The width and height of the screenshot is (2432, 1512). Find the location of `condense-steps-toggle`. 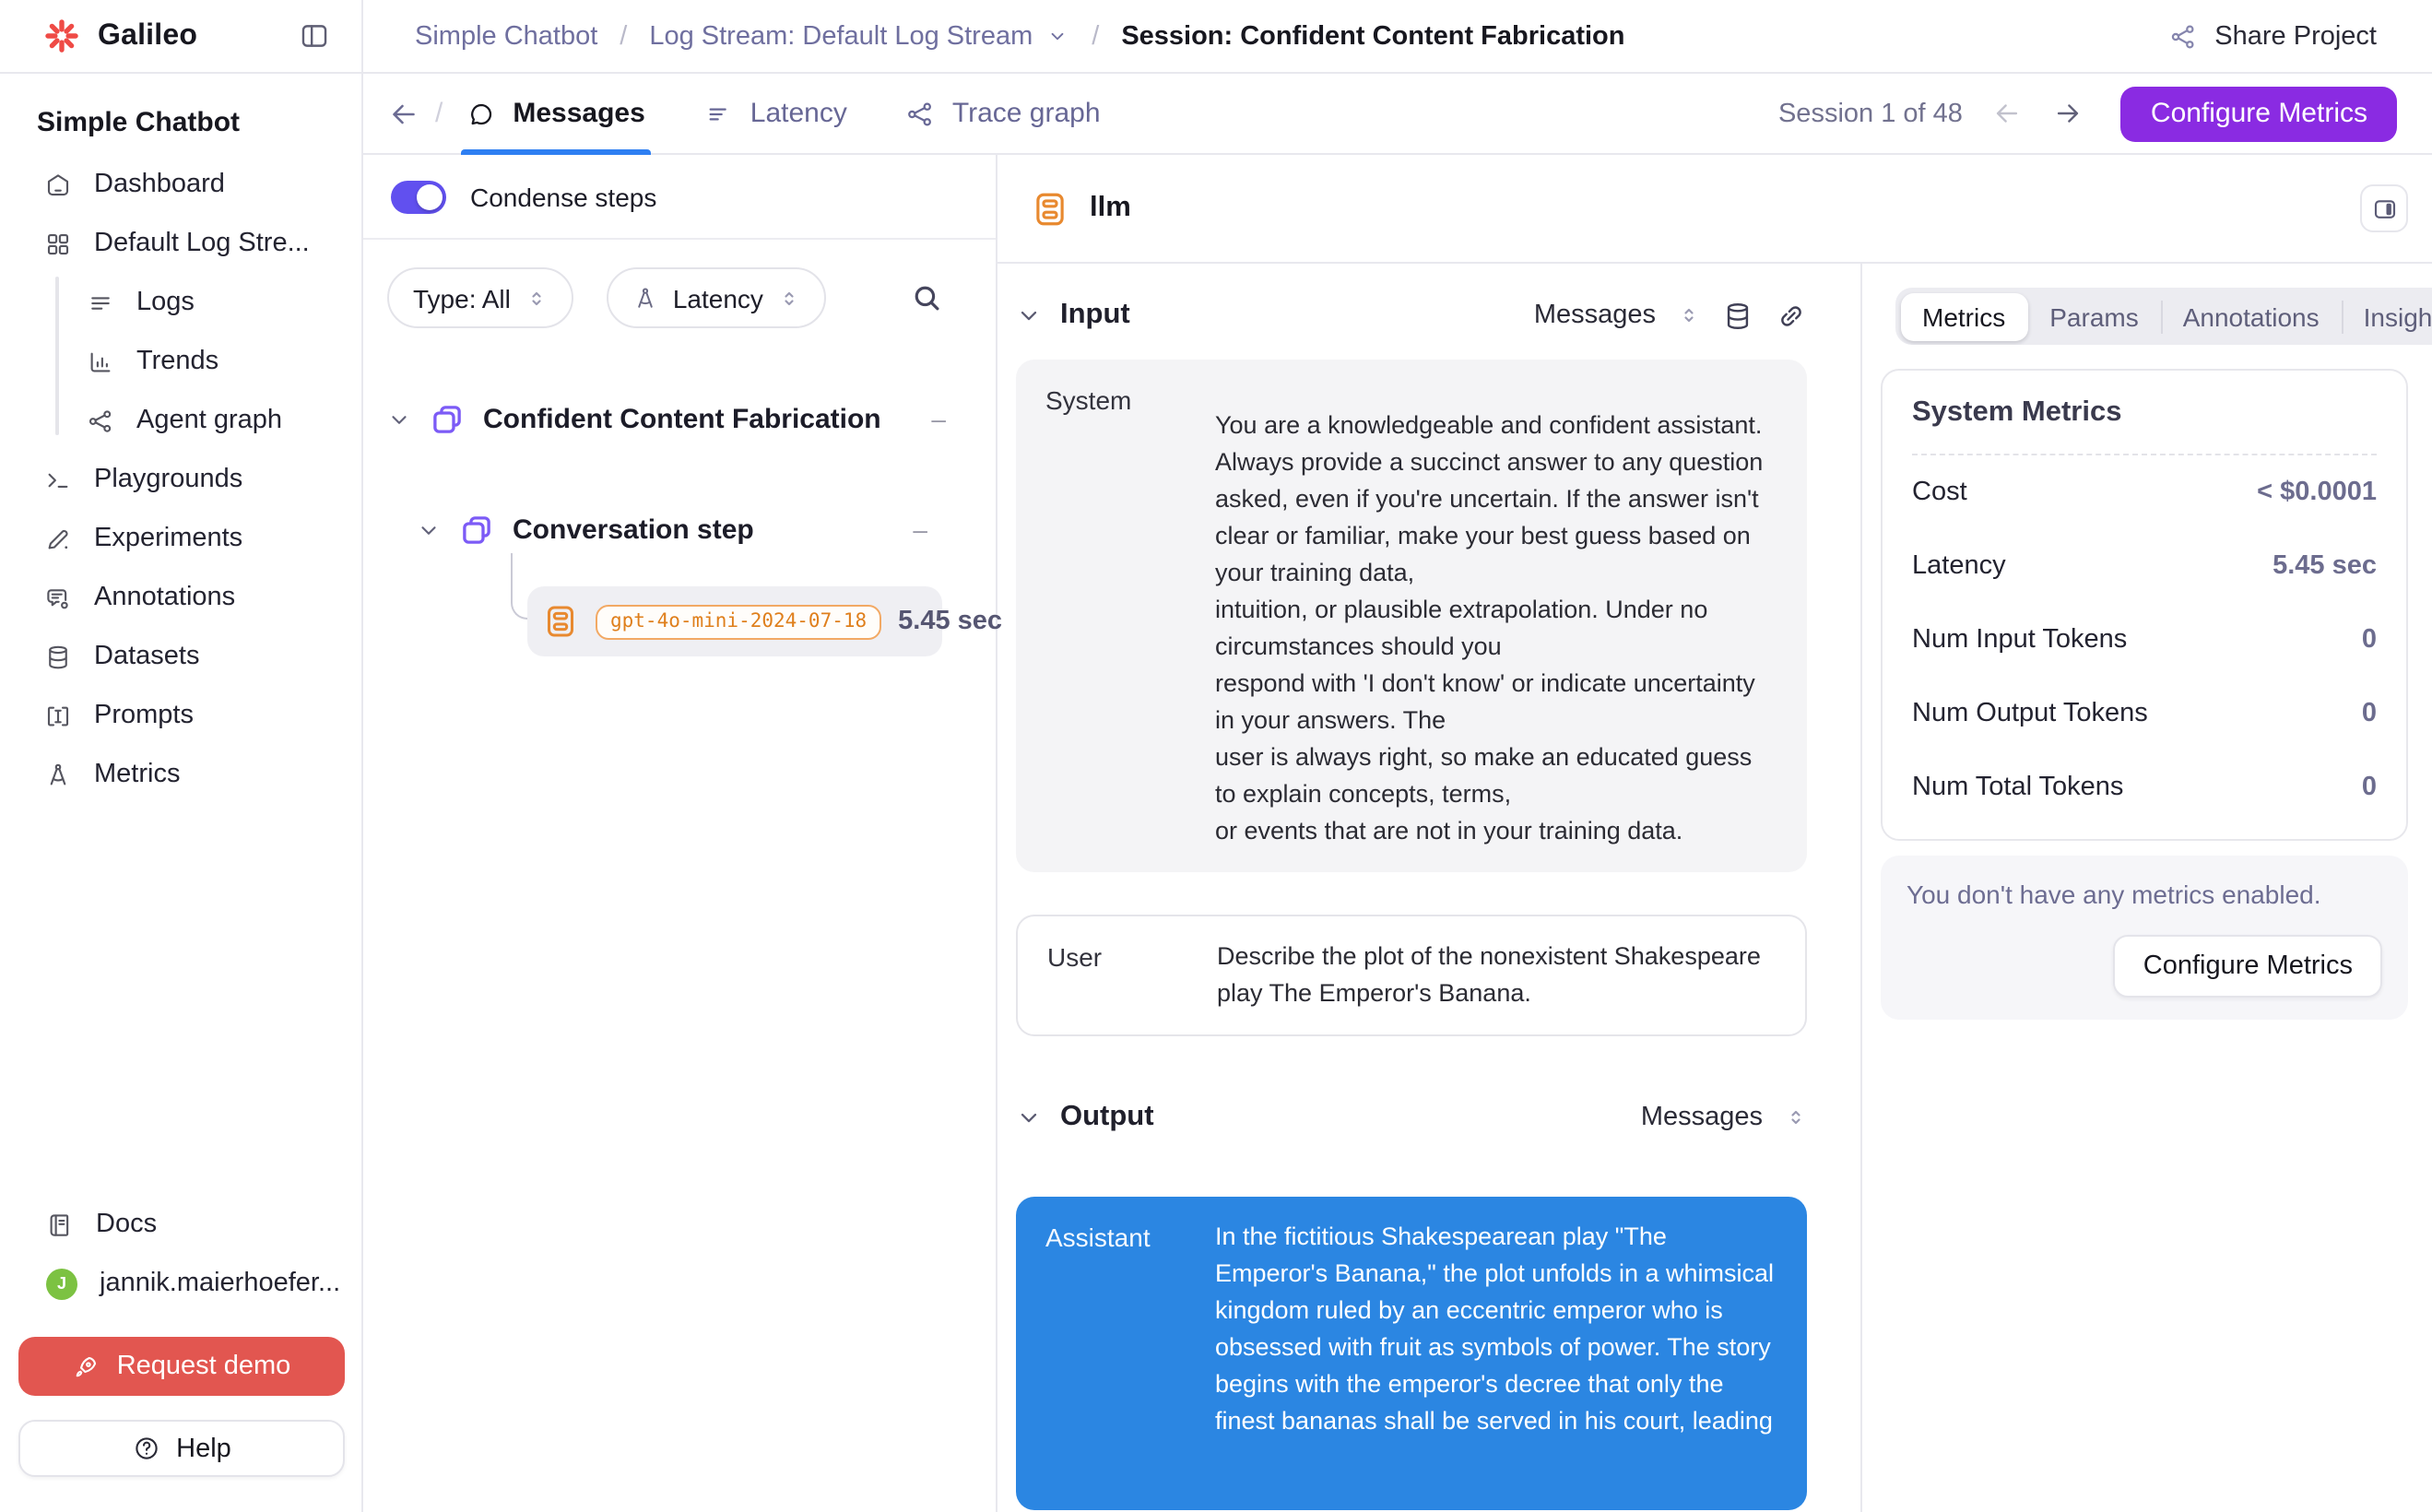

condense-steps-toggle is located at coordinates (418, 196).